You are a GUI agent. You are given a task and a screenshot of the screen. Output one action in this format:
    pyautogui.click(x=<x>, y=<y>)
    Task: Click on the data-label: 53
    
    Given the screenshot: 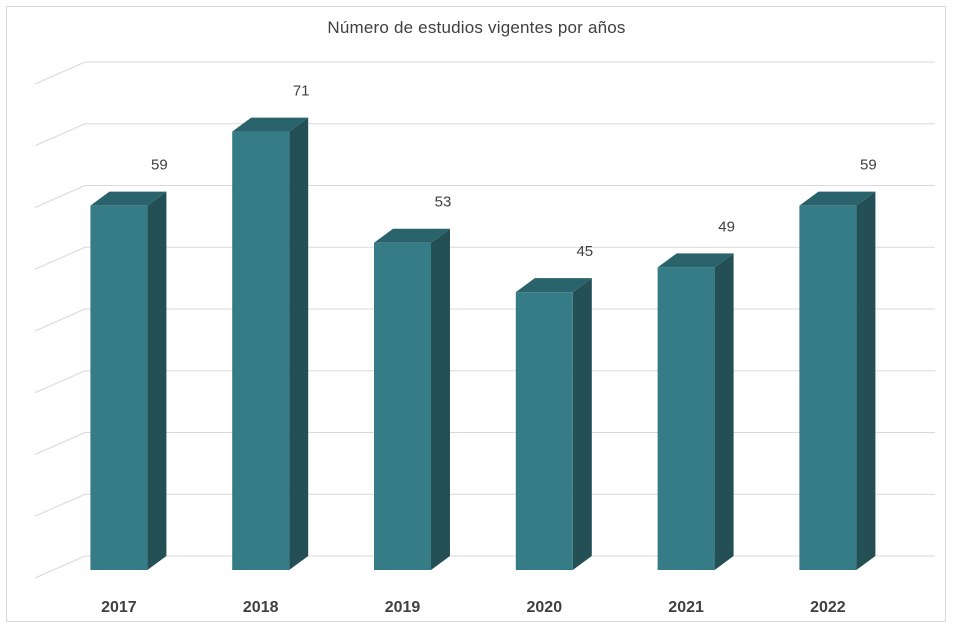 What is the action you would take?
    pyautogui.click(x=443, y=202)
    